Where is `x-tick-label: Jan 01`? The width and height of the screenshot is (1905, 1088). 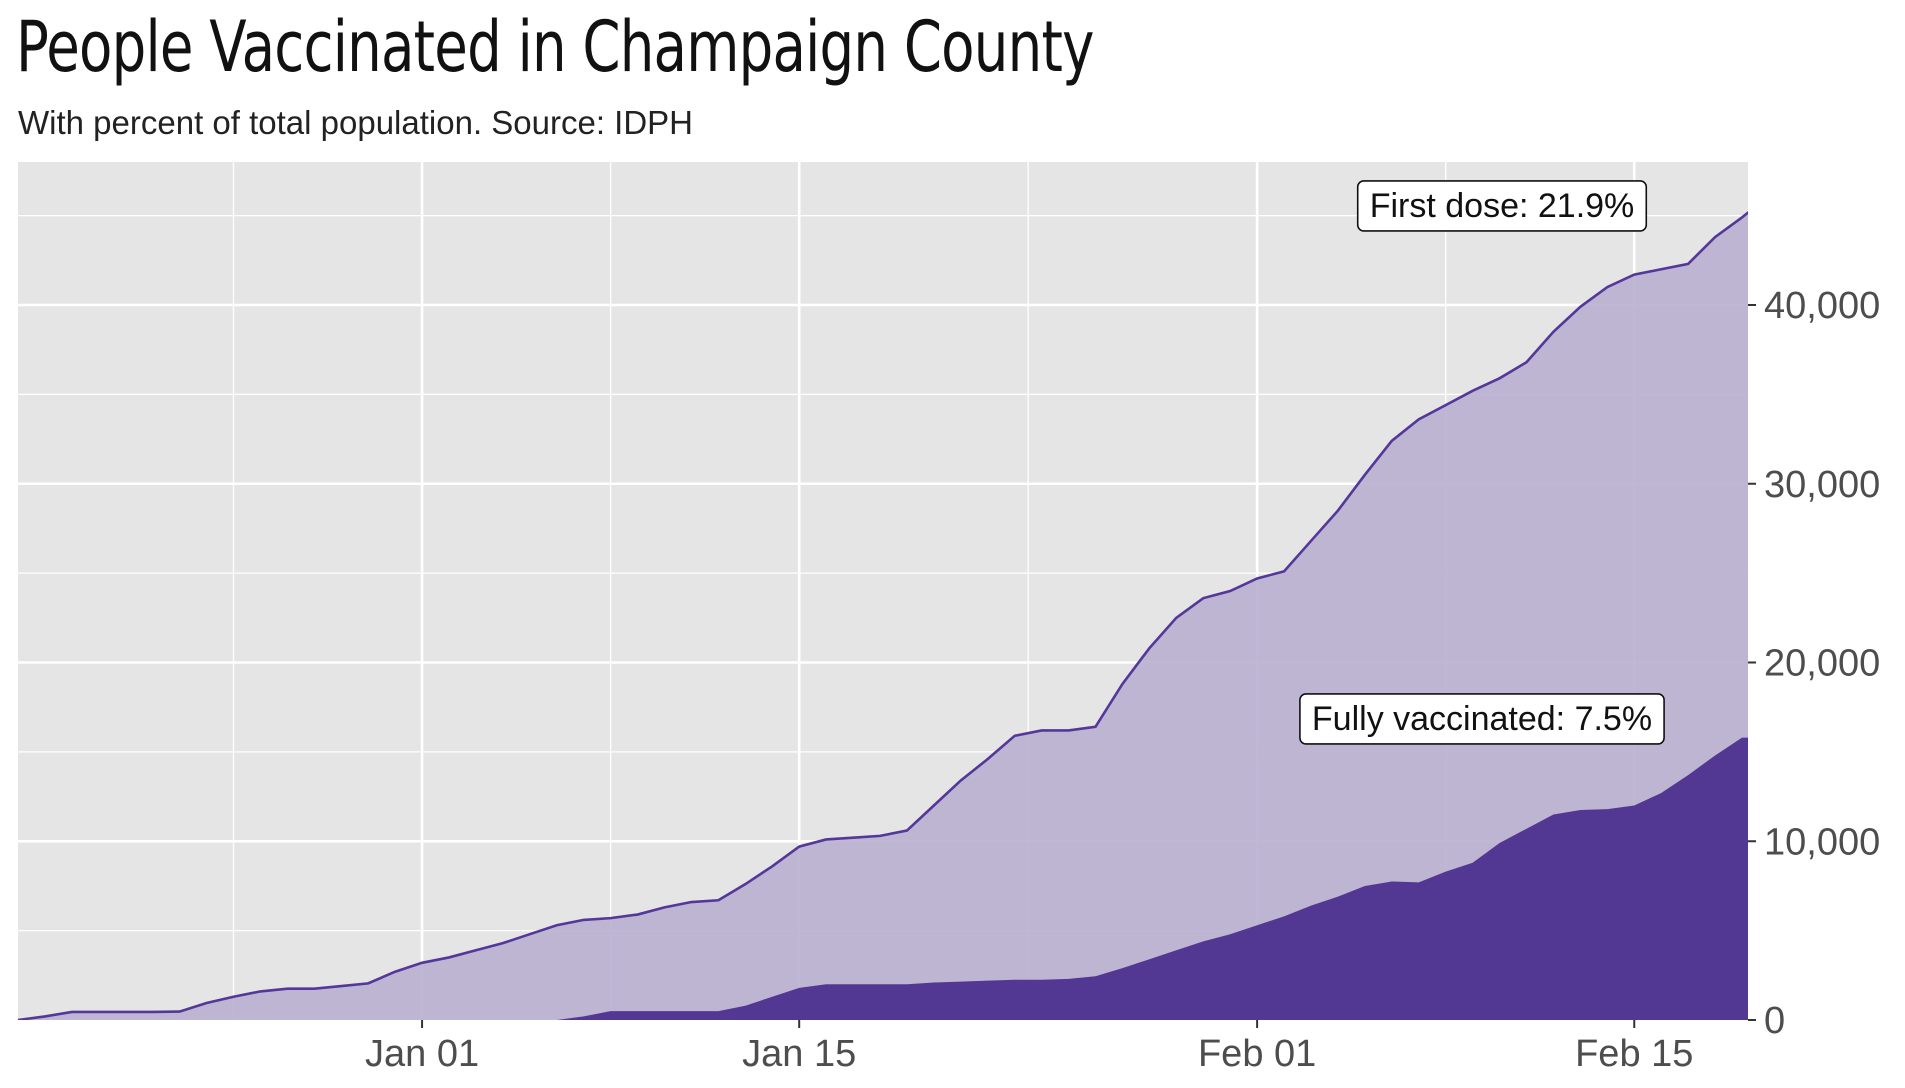
x-tick-label: Jan 01 is located at coordinates (422, 1054).